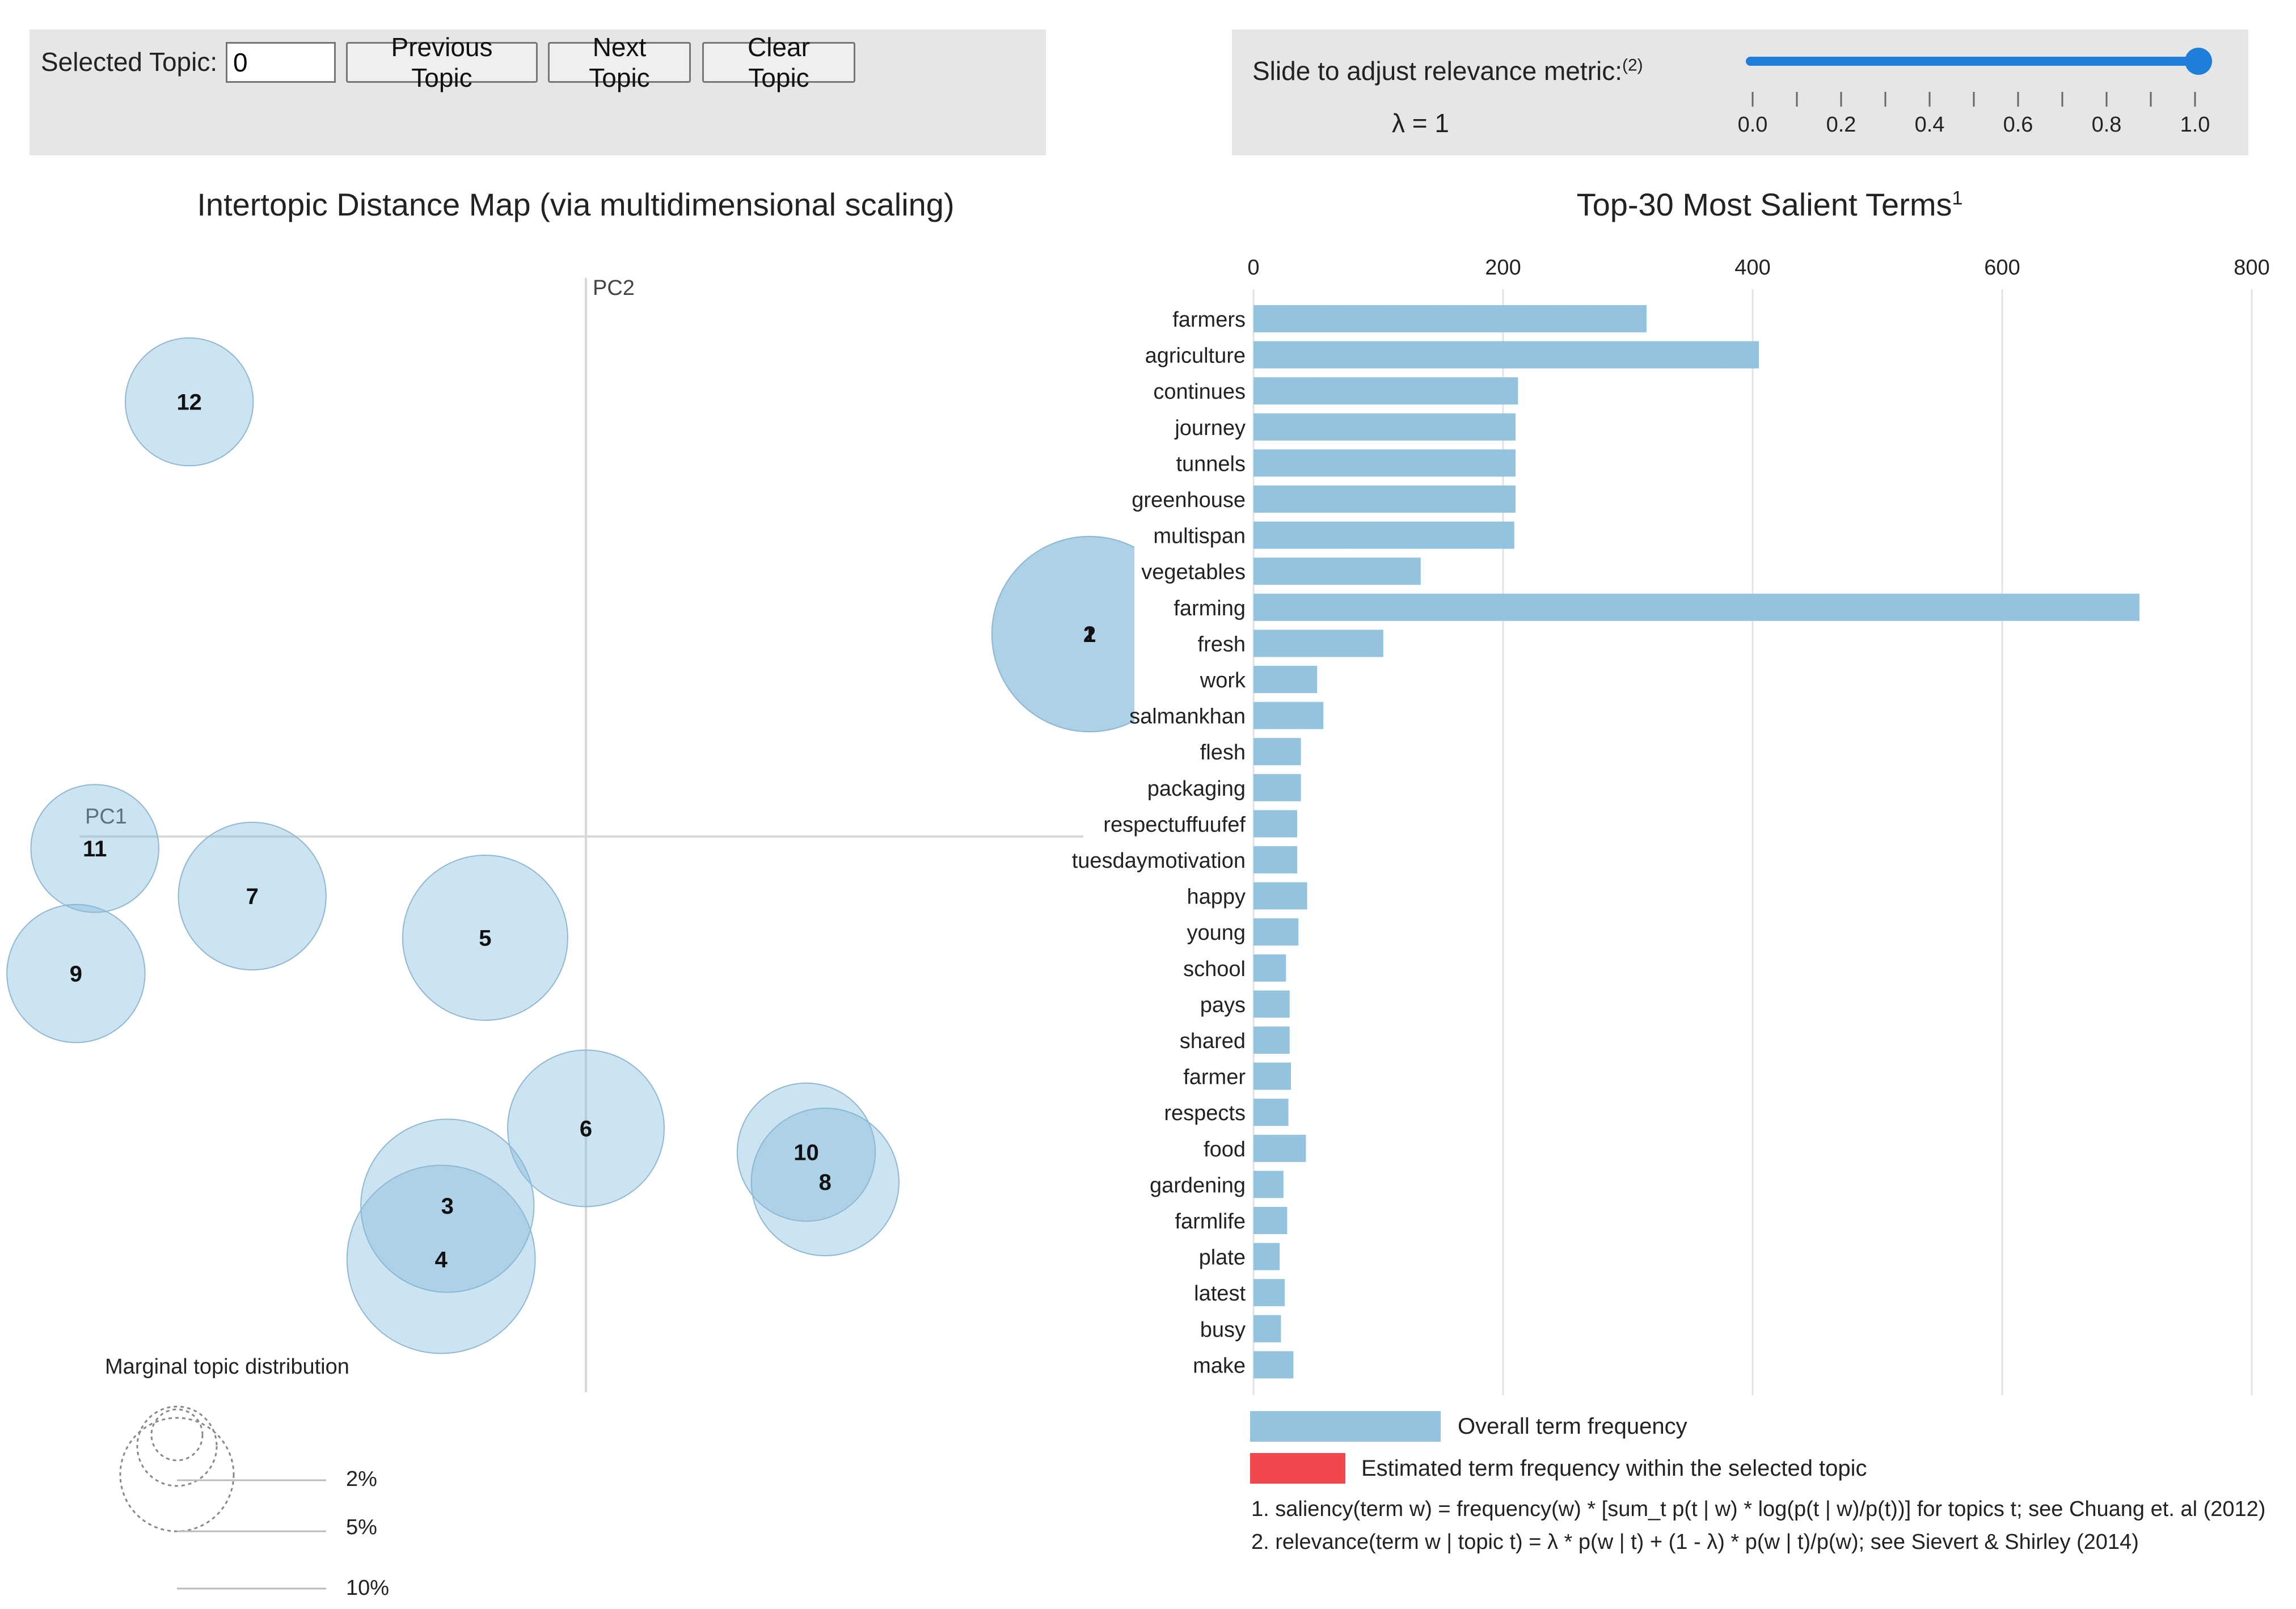 The image size is (2296, 1609). I want to click on selected-topic-label: Selected Topic:, so click(129, 62).